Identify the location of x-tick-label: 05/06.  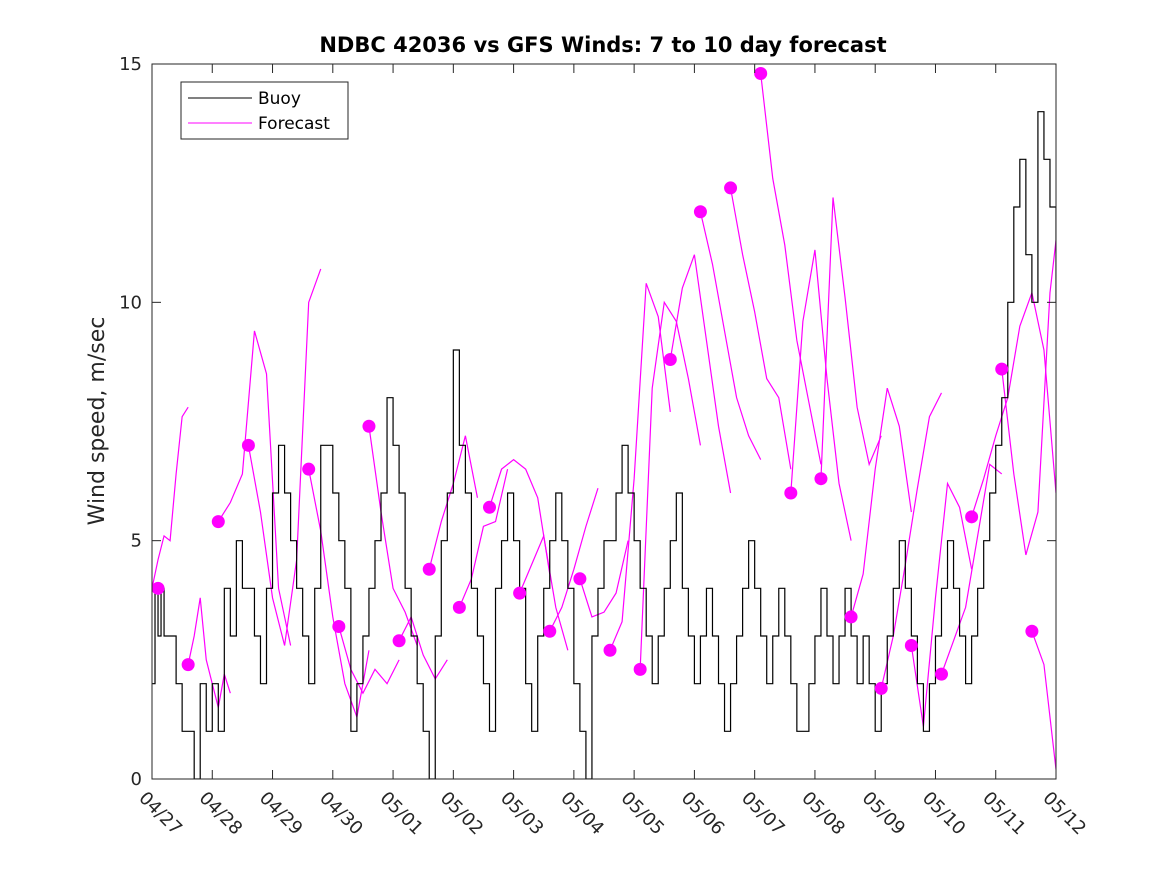
(703, 814).